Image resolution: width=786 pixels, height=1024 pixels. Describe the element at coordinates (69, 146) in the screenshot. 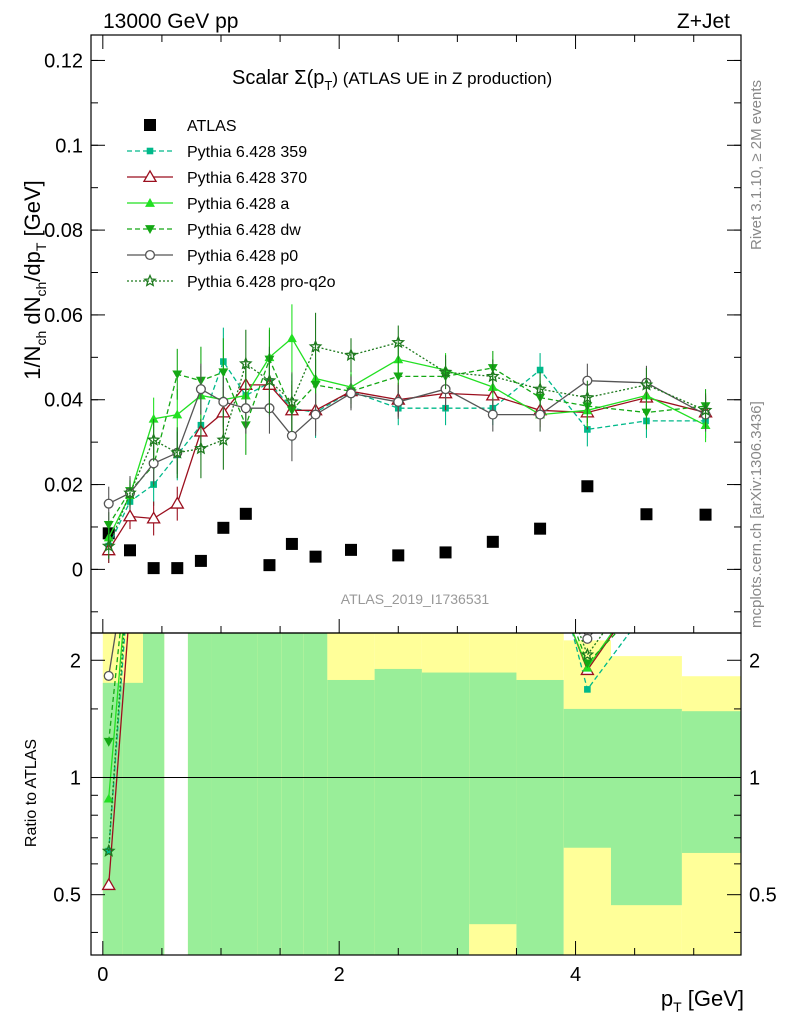

I see `y-tick-label: 0.1` at that location.